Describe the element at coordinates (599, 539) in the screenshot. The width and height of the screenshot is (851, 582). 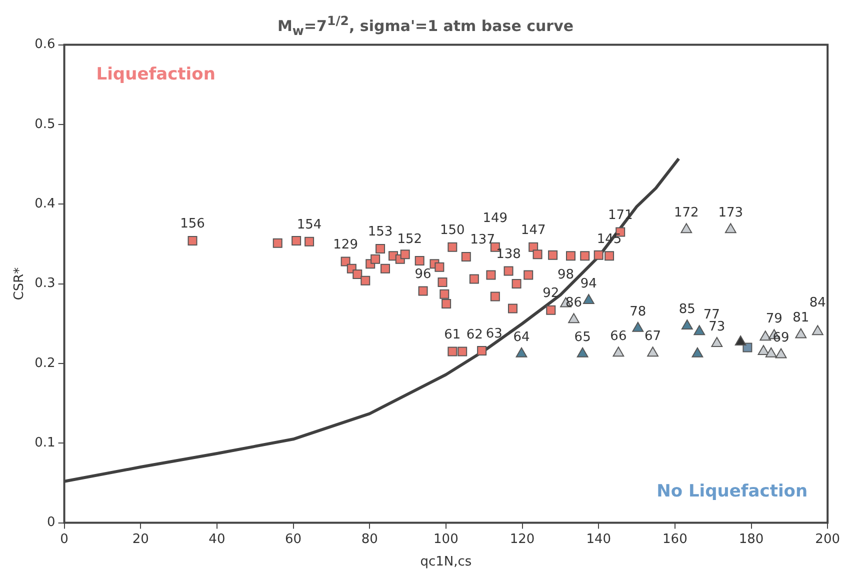
I see `x-tick-label: 140` at that location.